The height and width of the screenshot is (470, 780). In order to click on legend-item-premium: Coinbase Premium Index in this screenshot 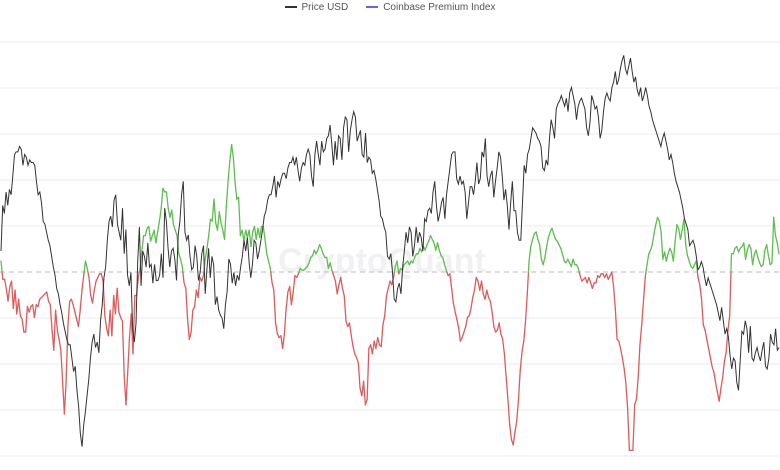, I will do `click(430, 7)`.